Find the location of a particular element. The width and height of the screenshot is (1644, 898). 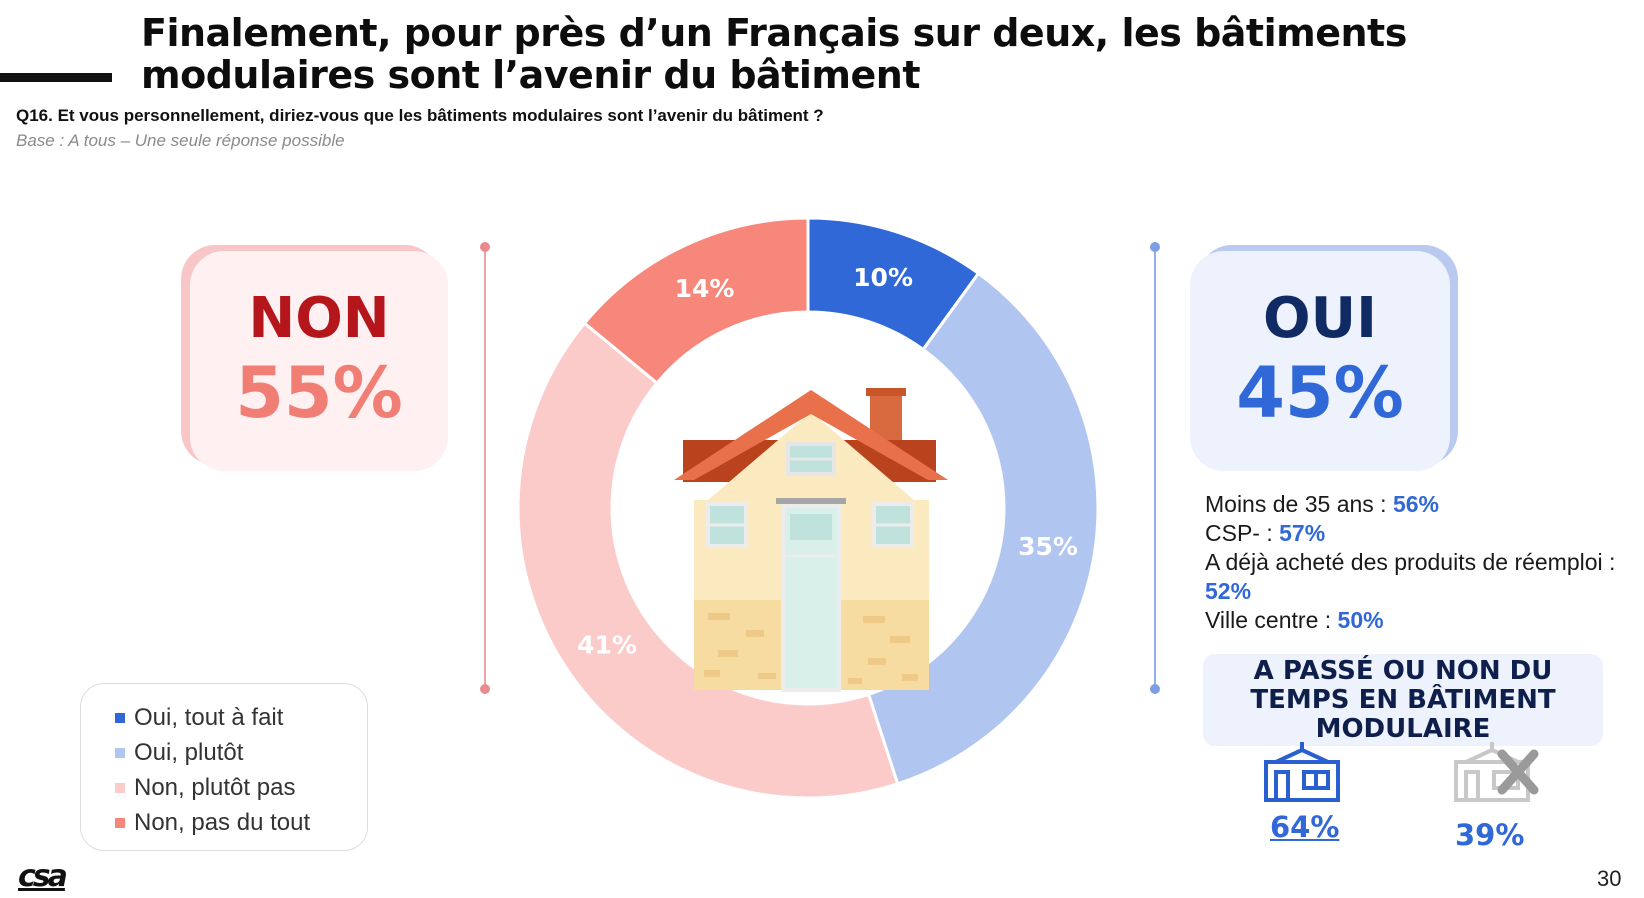

donut-slice-label: 41% is located at coordinates (607, 645).